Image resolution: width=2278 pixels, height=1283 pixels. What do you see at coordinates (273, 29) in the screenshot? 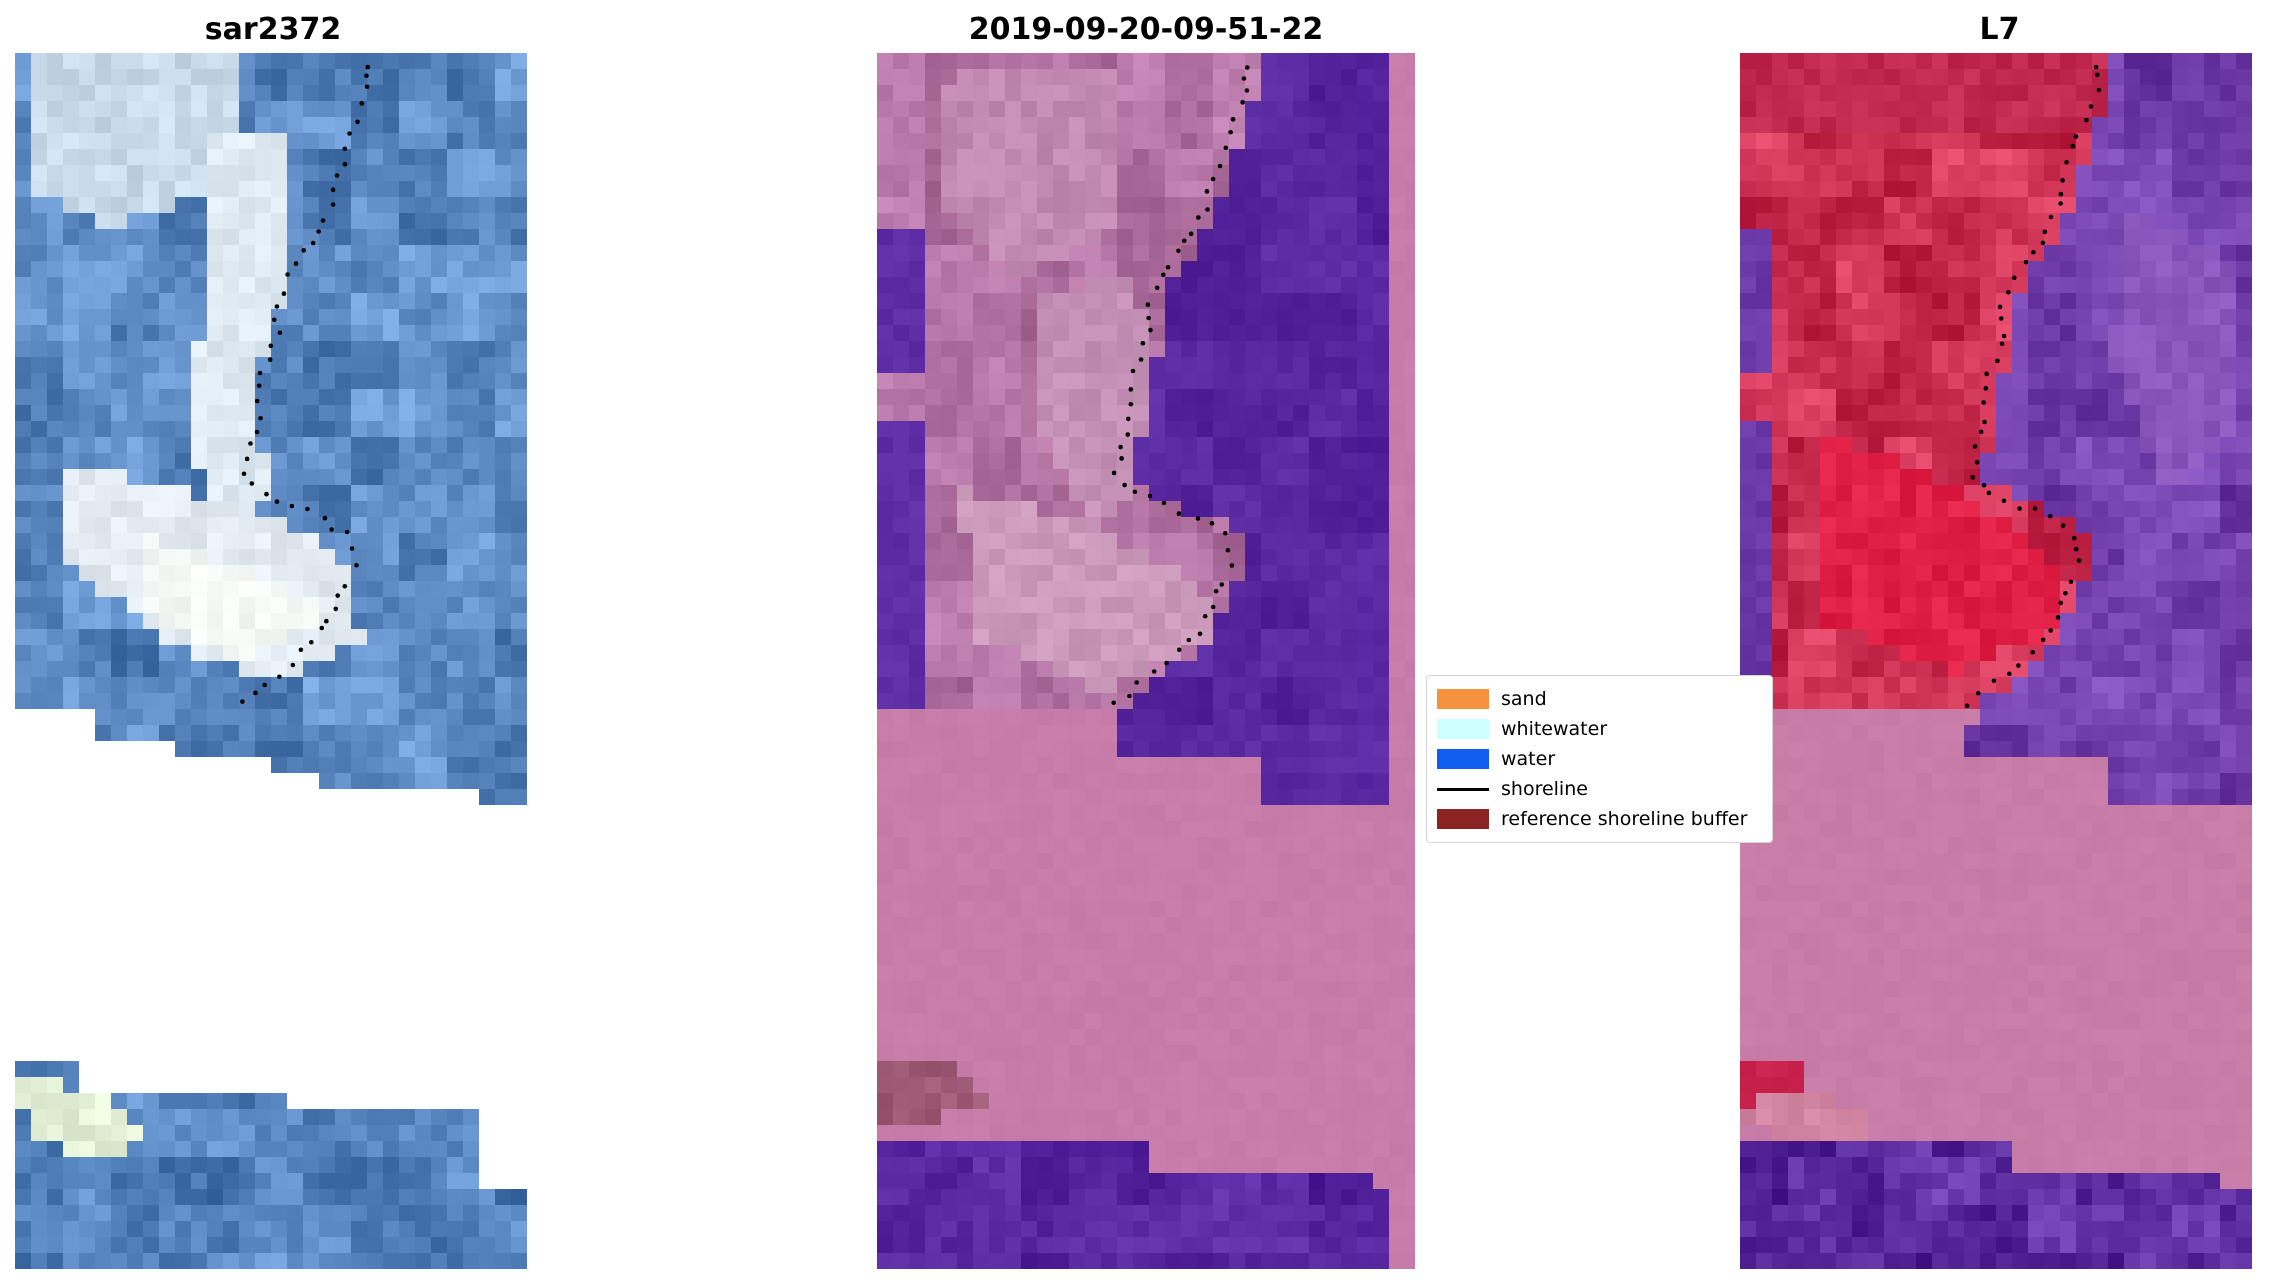
I see `panel-title-sar2372: sar2372` at bounding box center [273, 29].